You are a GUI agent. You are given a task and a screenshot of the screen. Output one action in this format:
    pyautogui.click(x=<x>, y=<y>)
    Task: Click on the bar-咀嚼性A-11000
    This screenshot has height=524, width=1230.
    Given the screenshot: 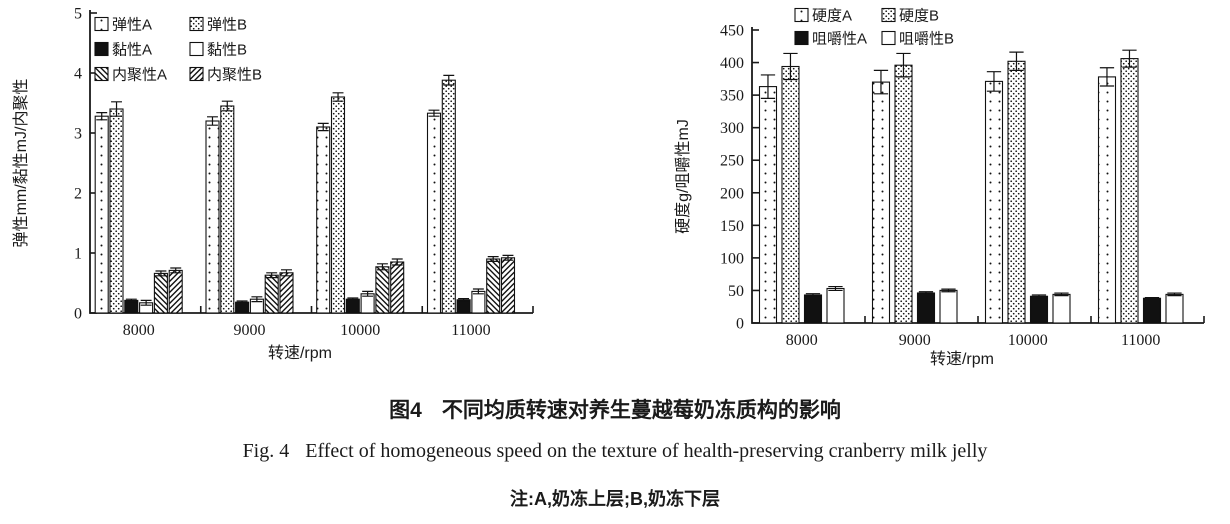 What is the action you would take?
    pyautogui.click(x=1152, y=310)
    